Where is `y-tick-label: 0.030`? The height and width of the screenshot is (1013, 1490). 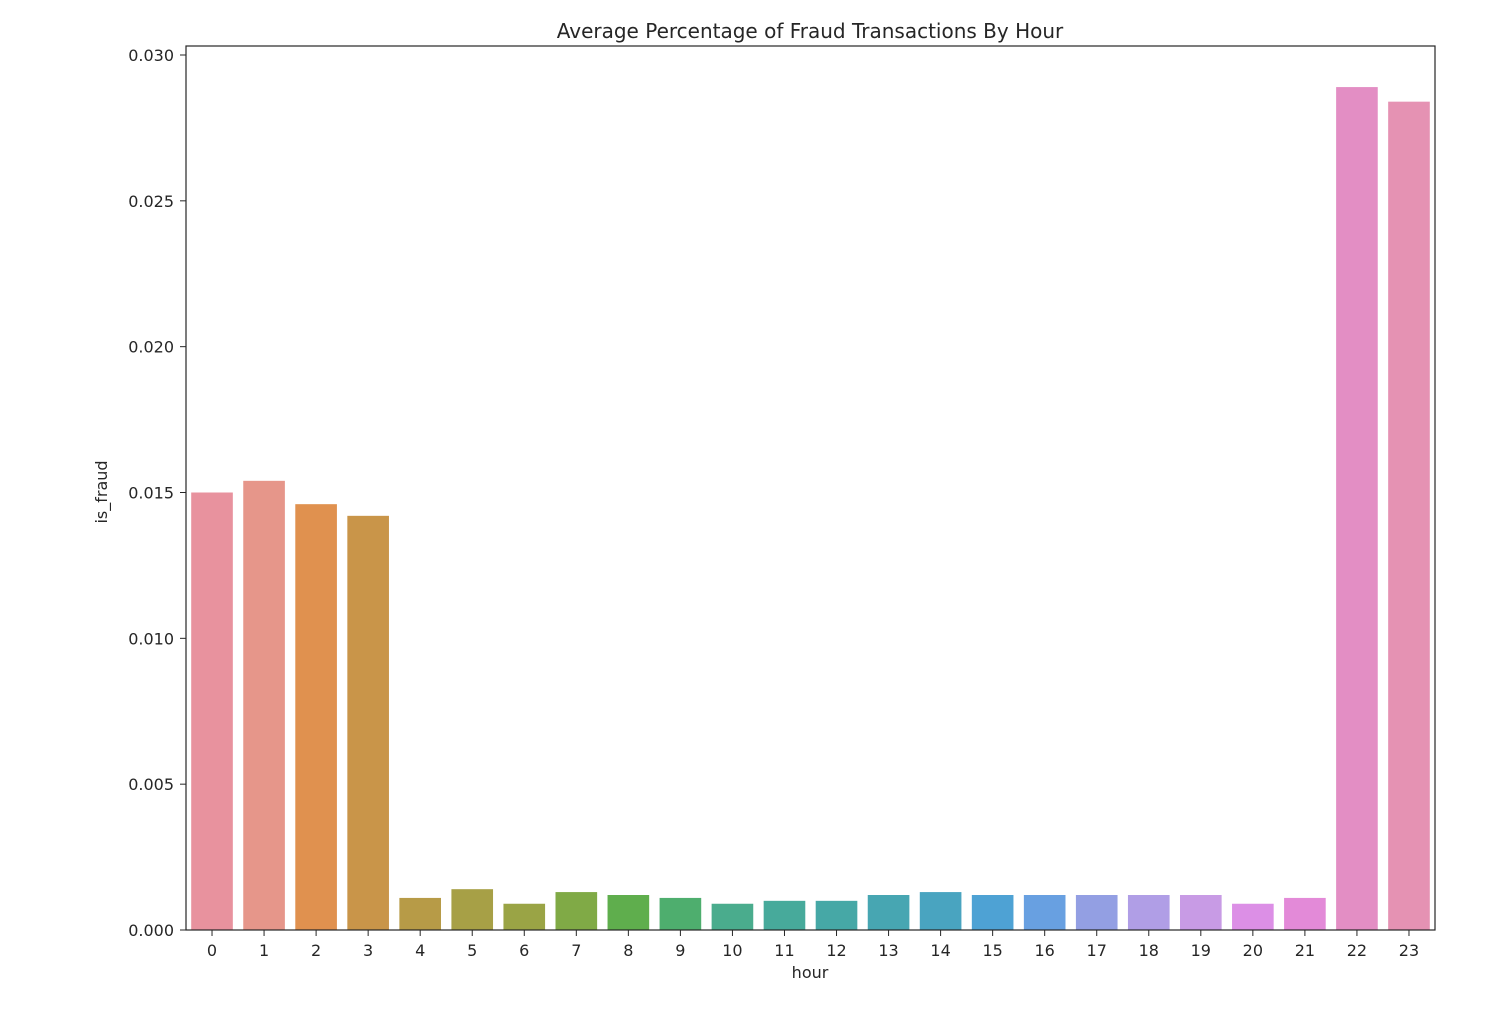 y-tick-label: 0.030 is located at coordinates (151, 55).